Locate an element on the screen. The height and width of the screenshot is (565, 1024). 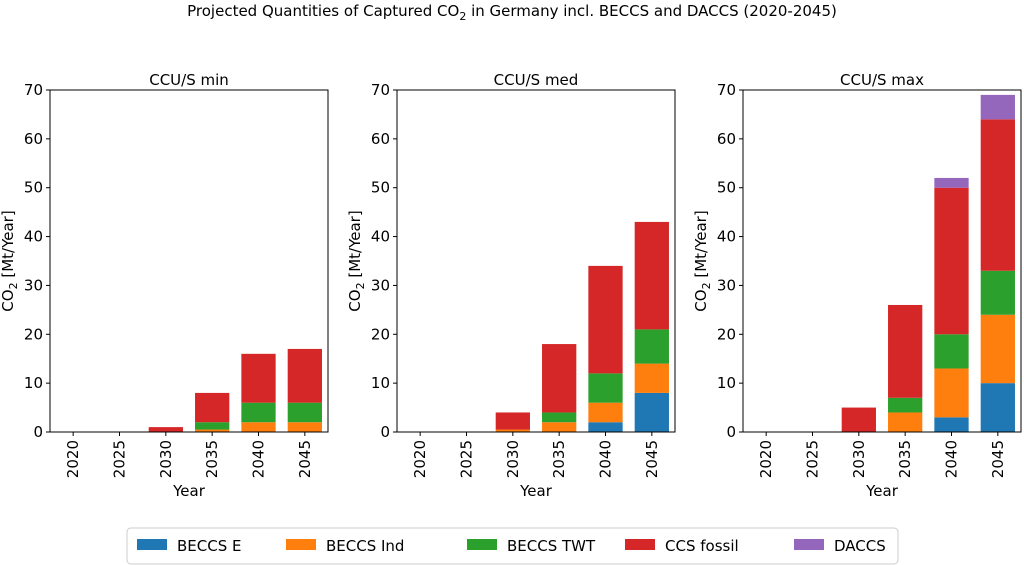
legend-item: BECCS TWT is located at coordinates (531, 546).